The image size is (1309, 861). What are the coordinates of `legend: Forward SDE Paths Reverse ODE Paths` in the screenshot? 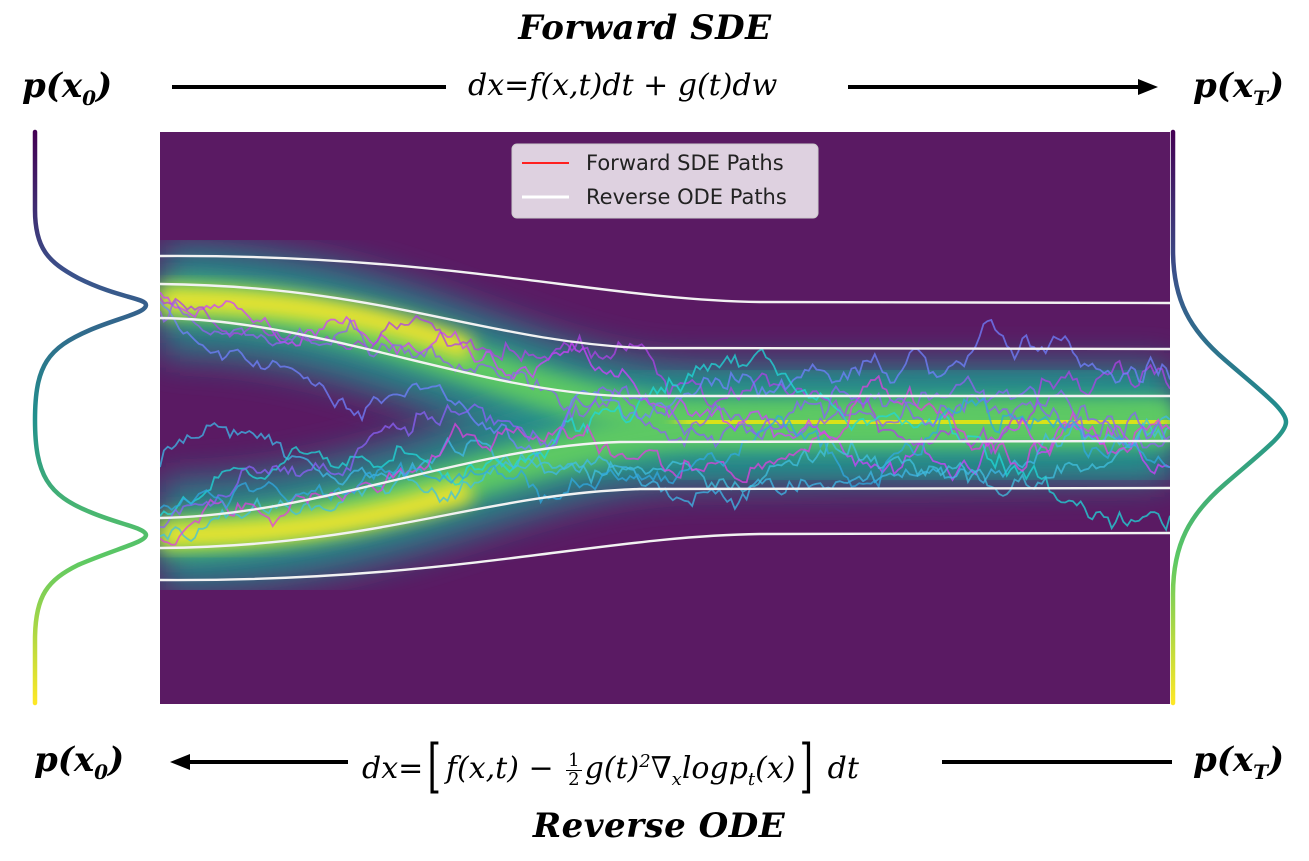 It's located at (665, 181).